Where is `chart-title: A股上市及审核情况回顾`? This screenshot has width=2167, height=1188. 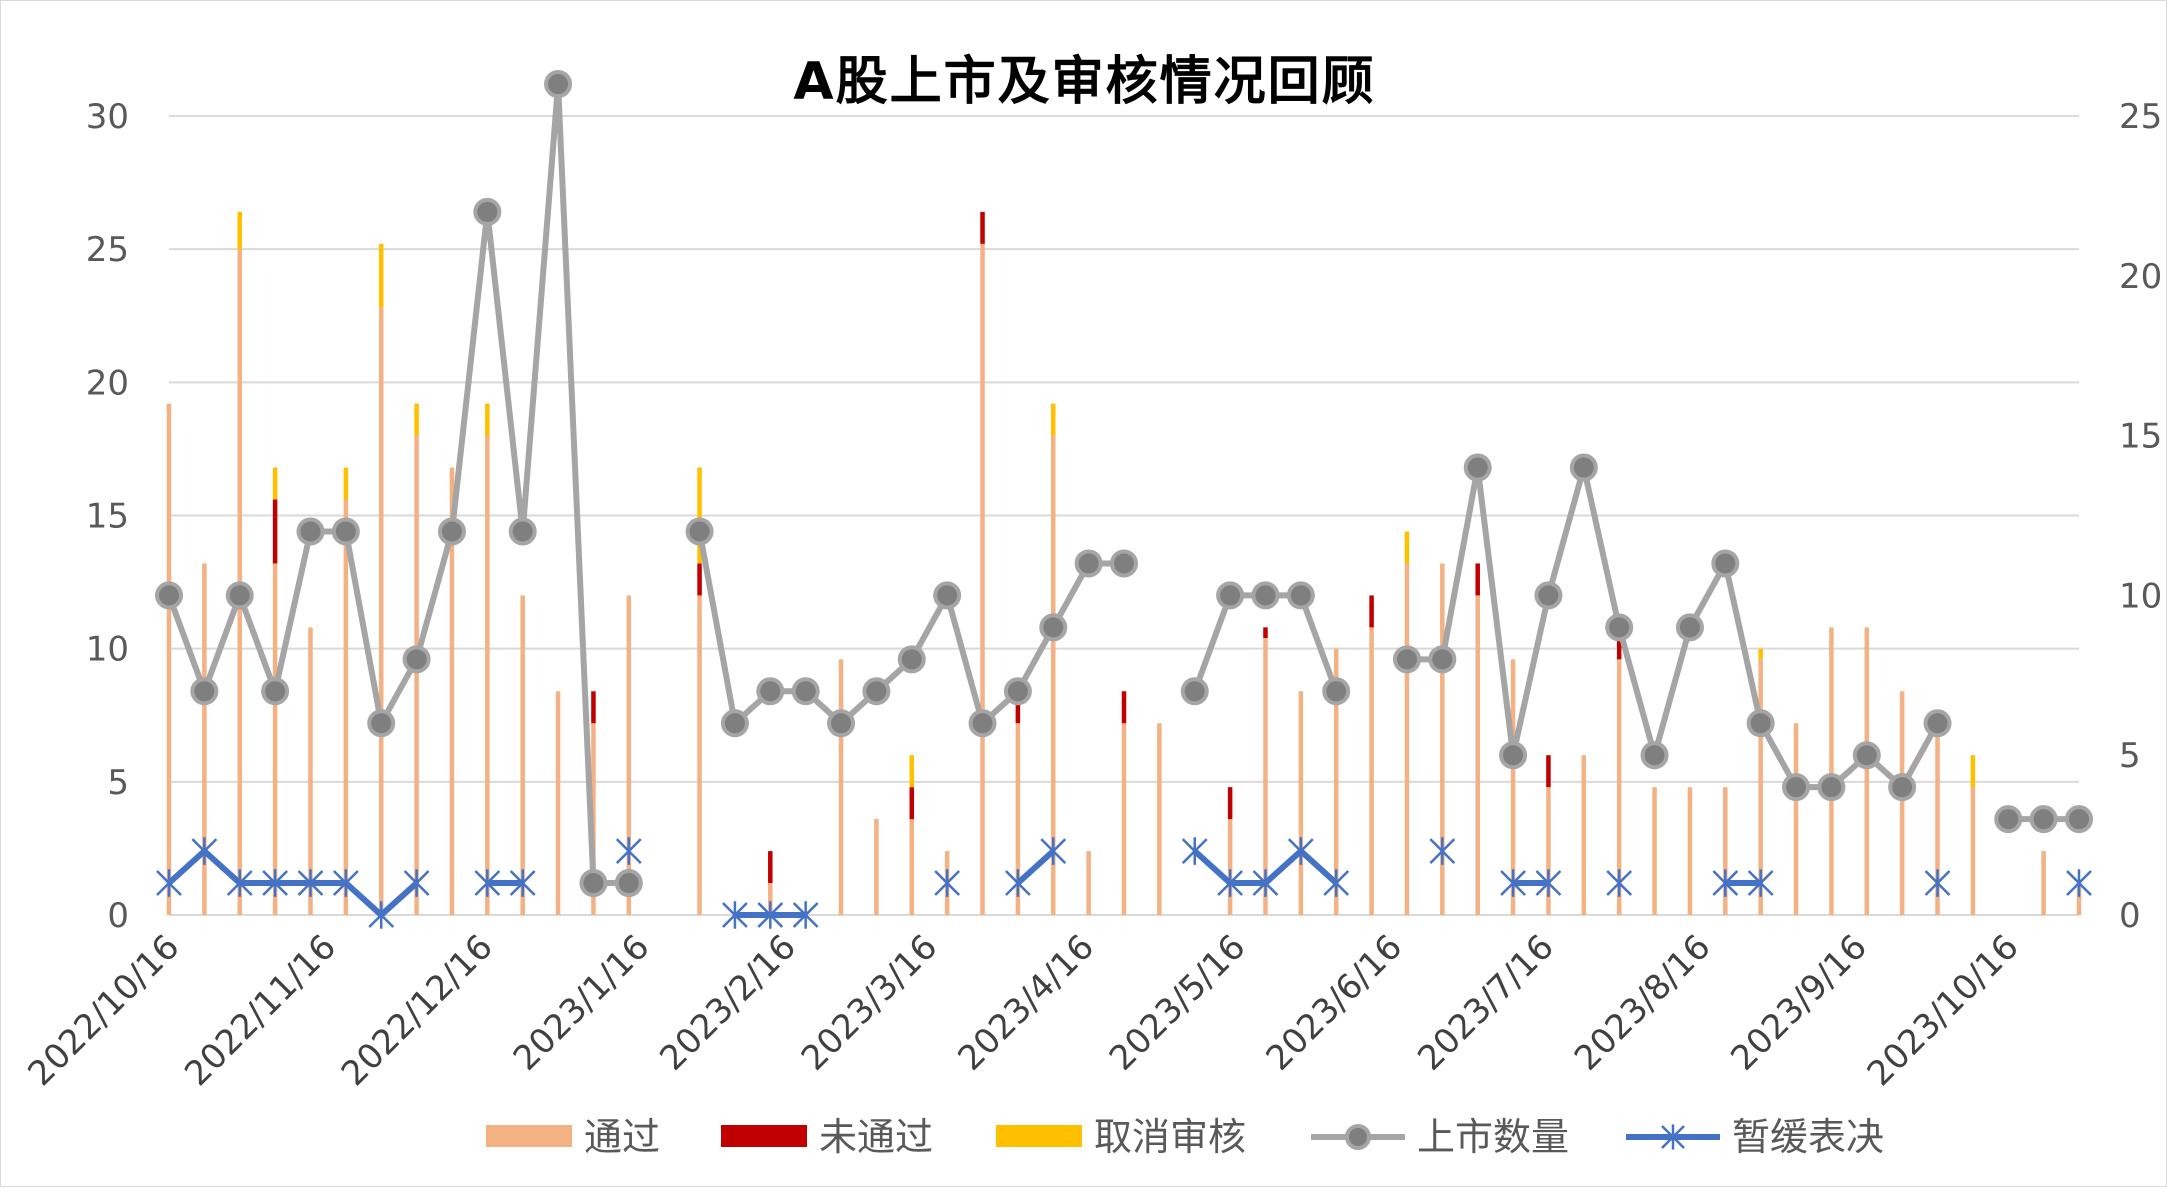
chart-title: A股上市及审核情况回顾 is located at coordinates (1084, 82).